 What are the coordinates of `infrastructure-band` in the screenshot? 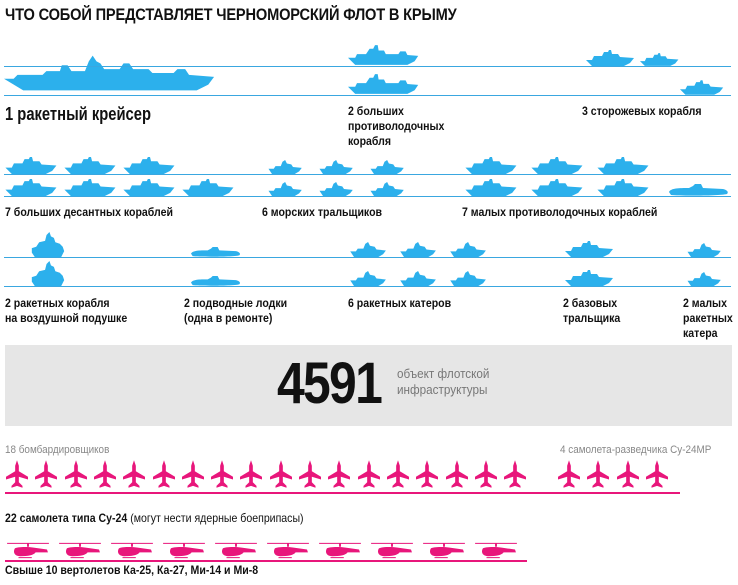 It's located at (368, 385).